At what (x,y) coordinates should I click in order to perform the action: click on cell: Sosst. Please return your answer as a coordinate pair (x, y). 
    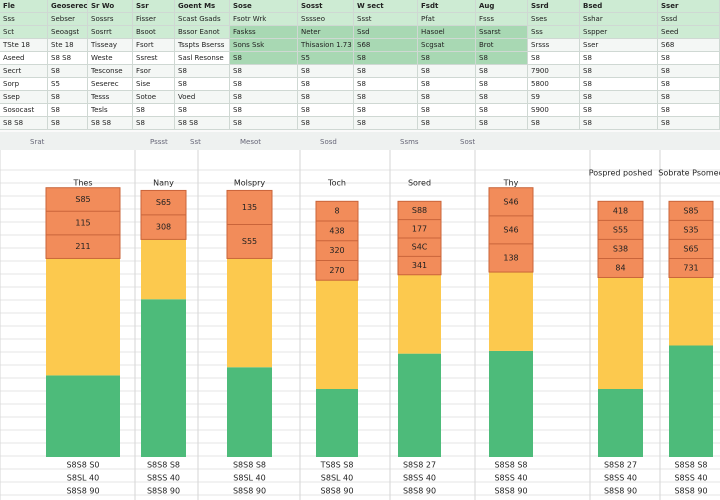
    Looking at the image, I should click on (326, 6).